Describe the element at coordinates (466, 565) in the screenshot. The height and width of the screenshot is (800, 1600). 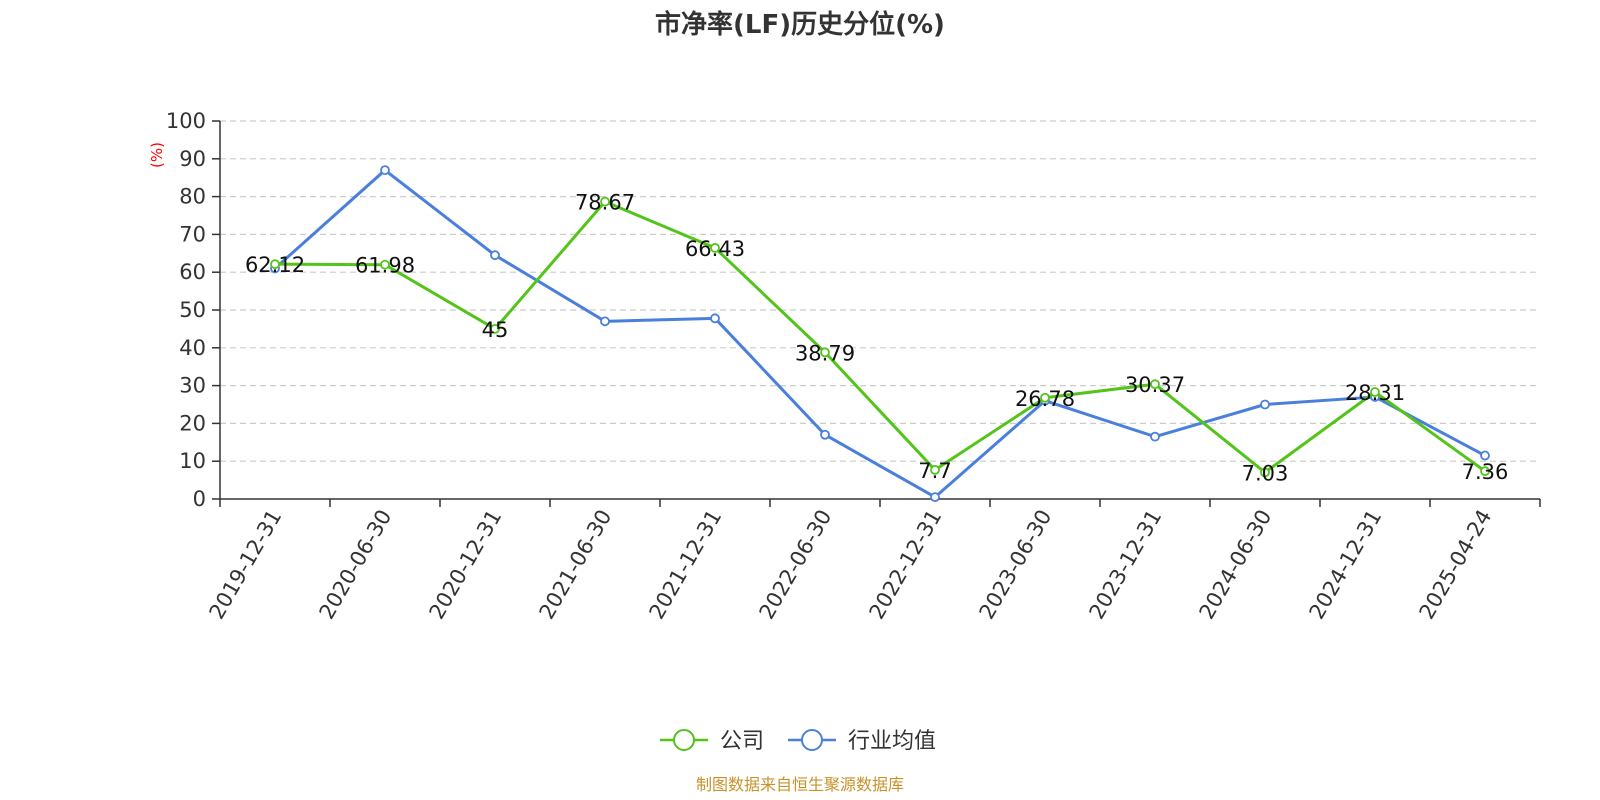
I see `x-tick-label: 2020-12-31` at that location.